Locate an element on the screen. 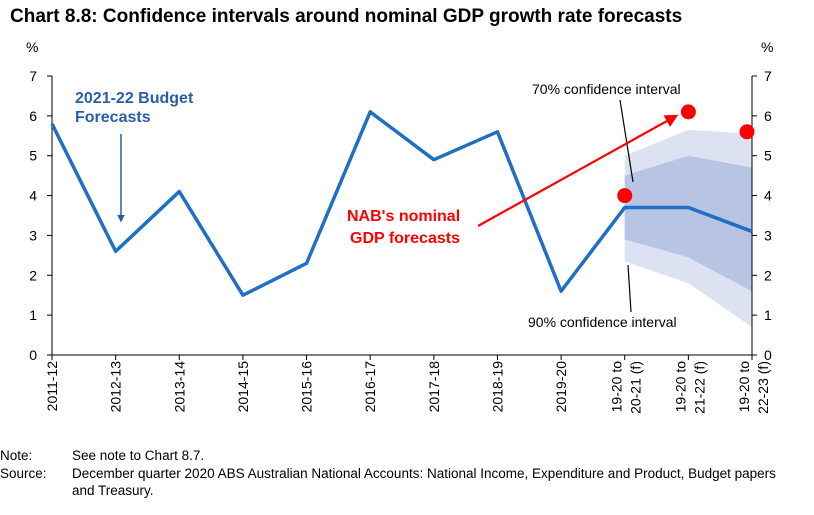 The image size is (814, 515). y-tick-label-left: 2 is located at coordinates (33, 275).